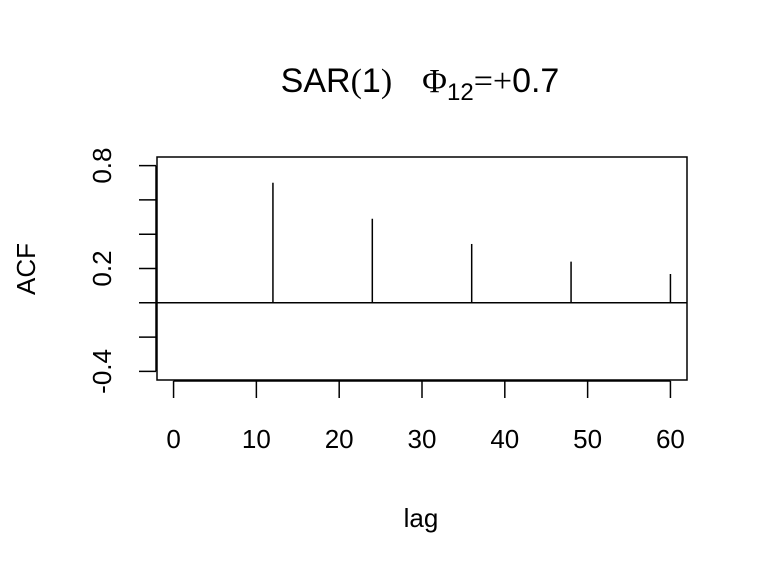 The height and width of the screenshot is (576, 768). What do you see at coordinates (670, 439) in the screenshot?
I see `x-tick-label: 60` at bounding box center [670, 439].